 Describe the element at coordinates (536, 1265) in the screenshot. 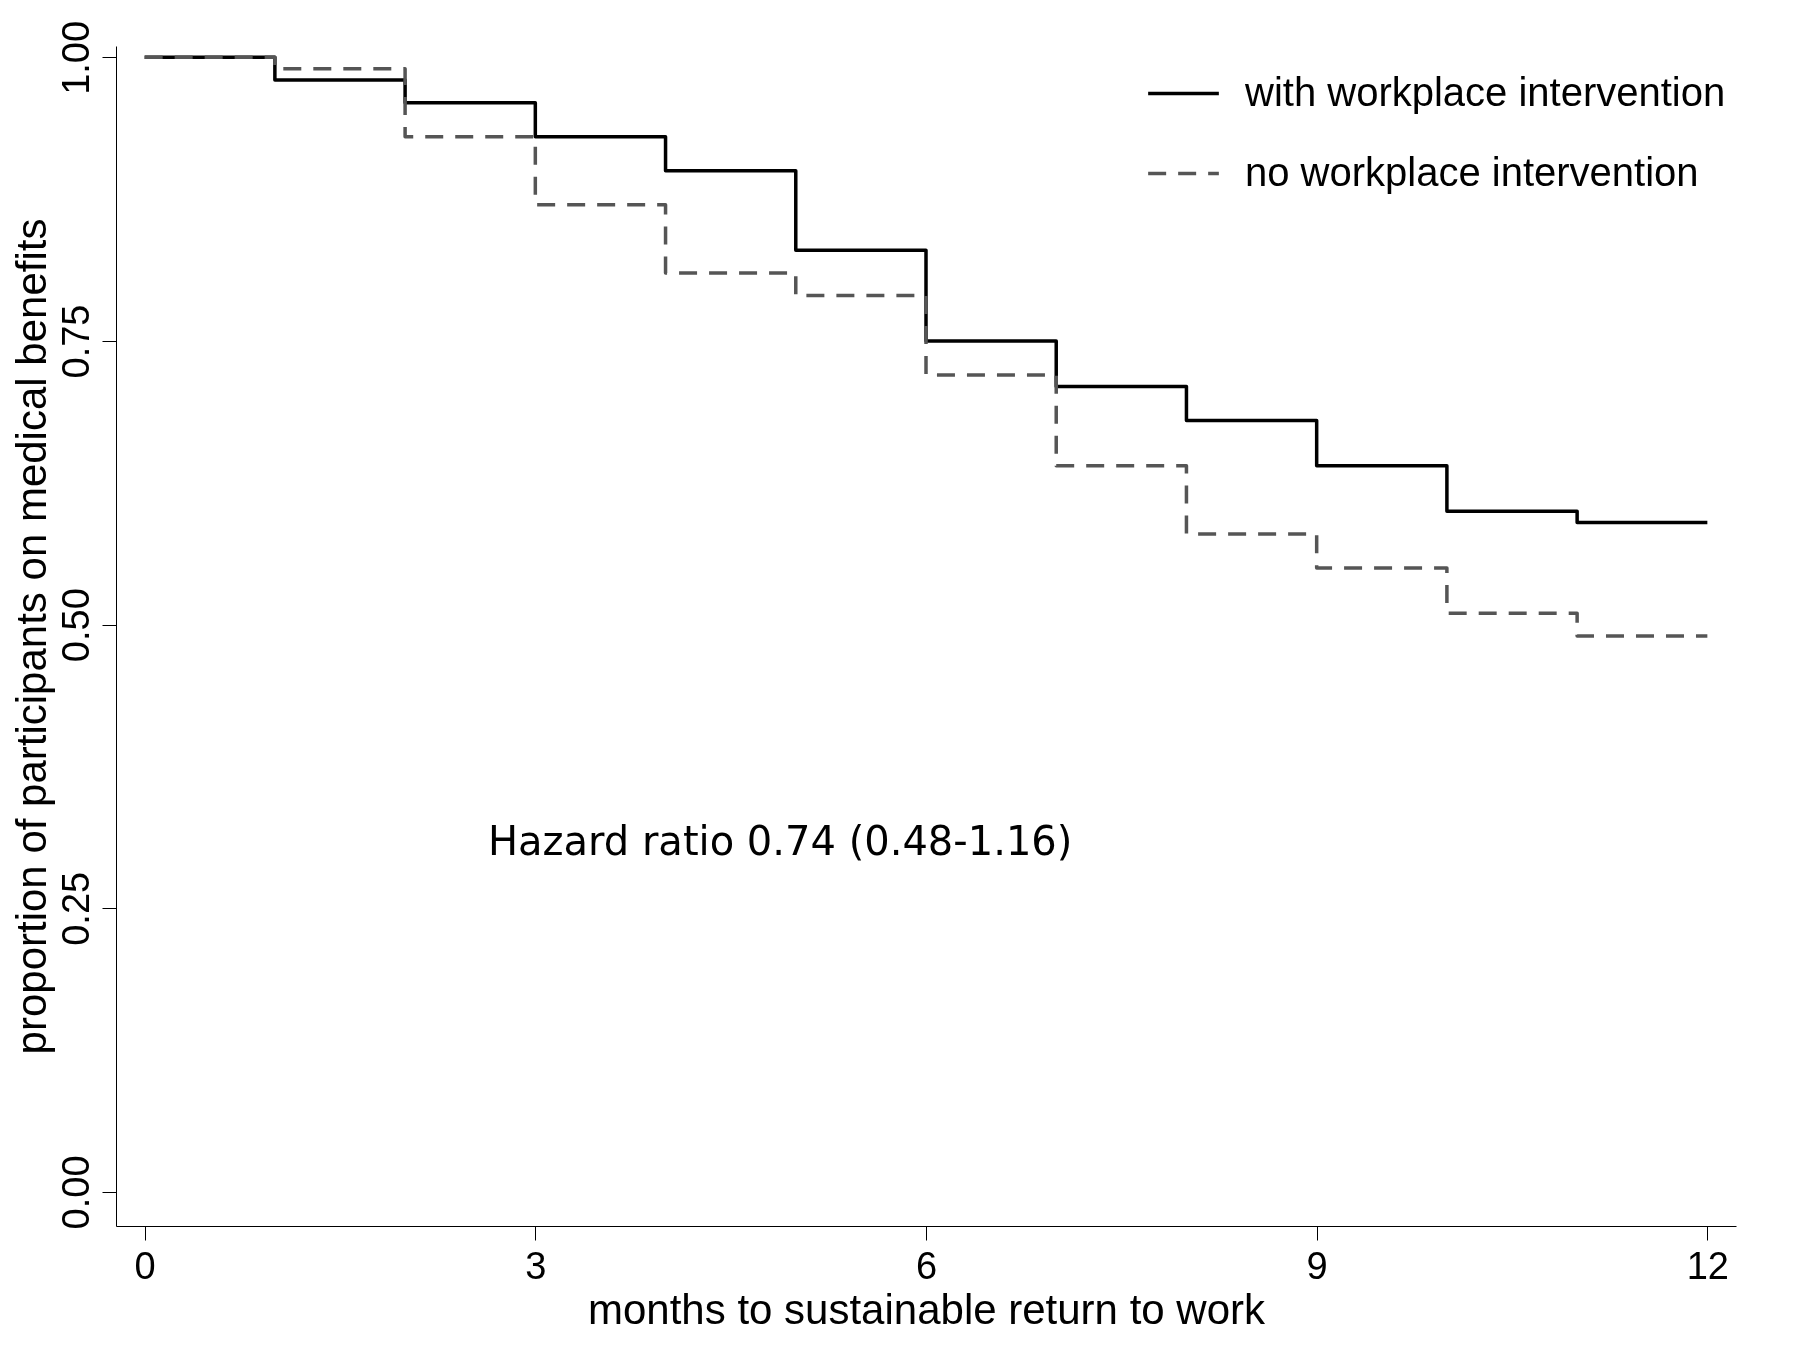

I see `x-tick-label: 3` at that location.